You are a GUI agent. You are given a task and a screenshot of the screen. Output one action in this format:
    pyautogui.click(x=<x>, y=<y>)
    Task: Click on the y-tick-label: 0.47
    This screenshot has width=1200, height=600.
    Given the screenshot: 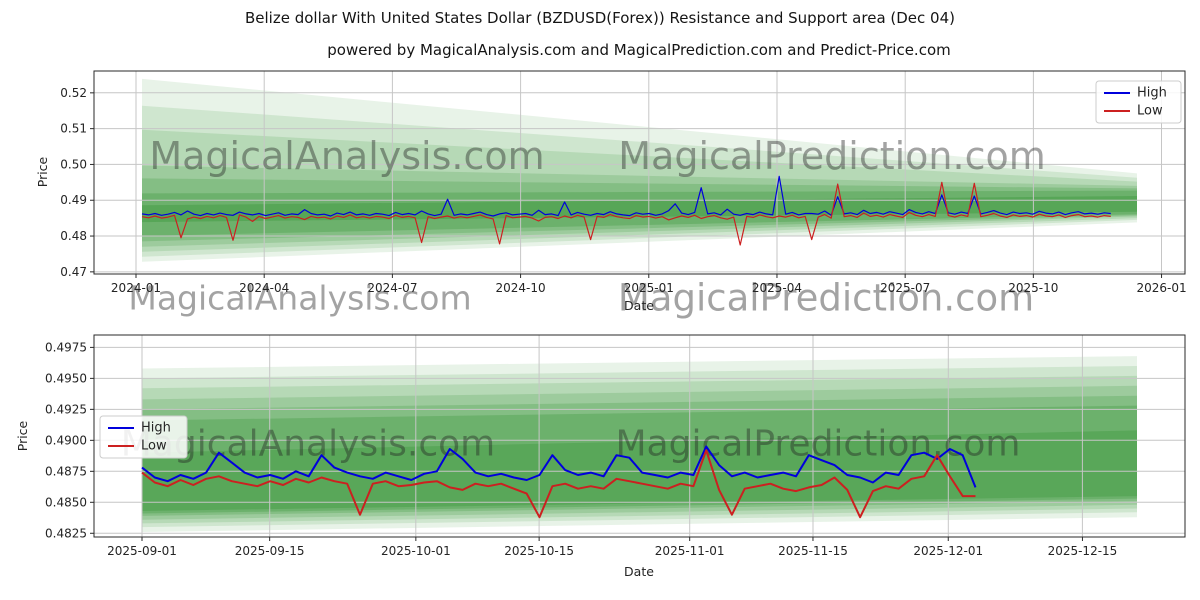 What is the action you would take?
    pyautogui.click(x=73, y=272)
    